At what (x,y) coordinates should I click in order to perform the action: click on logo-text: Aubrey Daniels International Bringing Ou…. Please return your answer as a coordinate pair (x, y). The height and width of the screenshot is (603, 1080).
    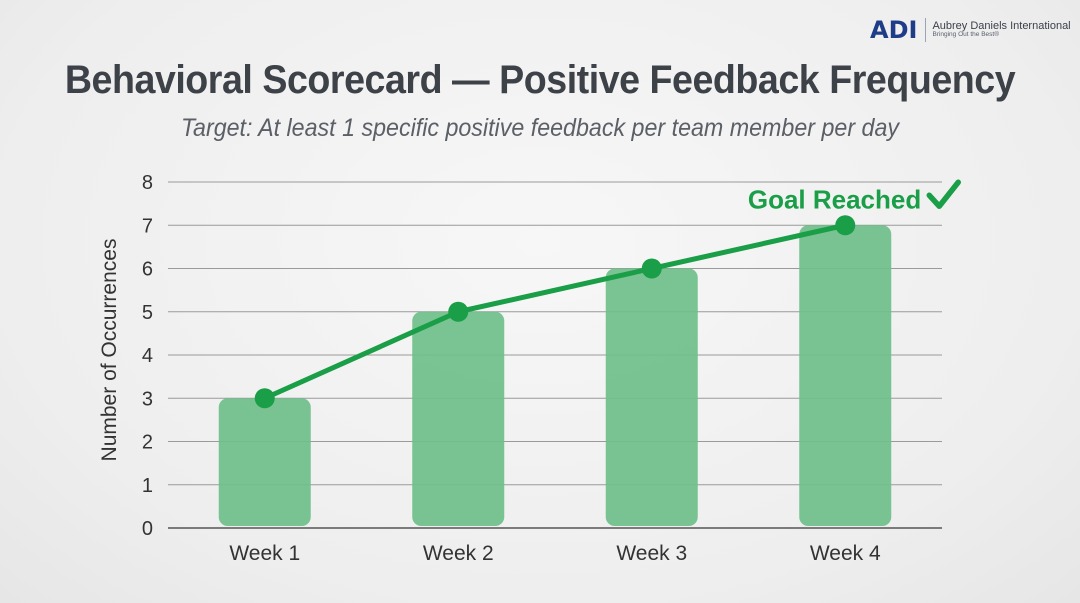
    Looking at the image, I should click on (1001, 29).